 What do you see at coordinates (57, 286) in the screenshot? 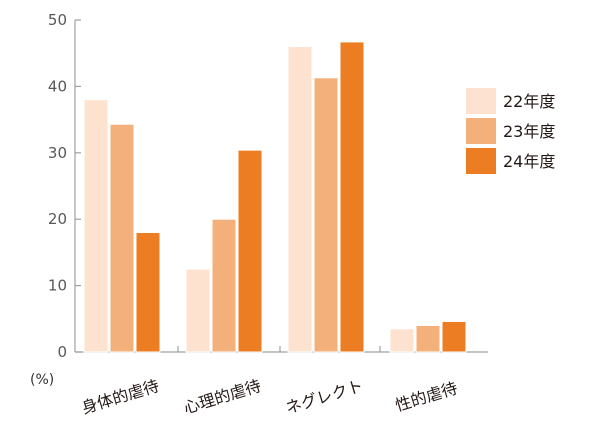
I see `y-tick-label: 10` at bounding box center [57, 286].